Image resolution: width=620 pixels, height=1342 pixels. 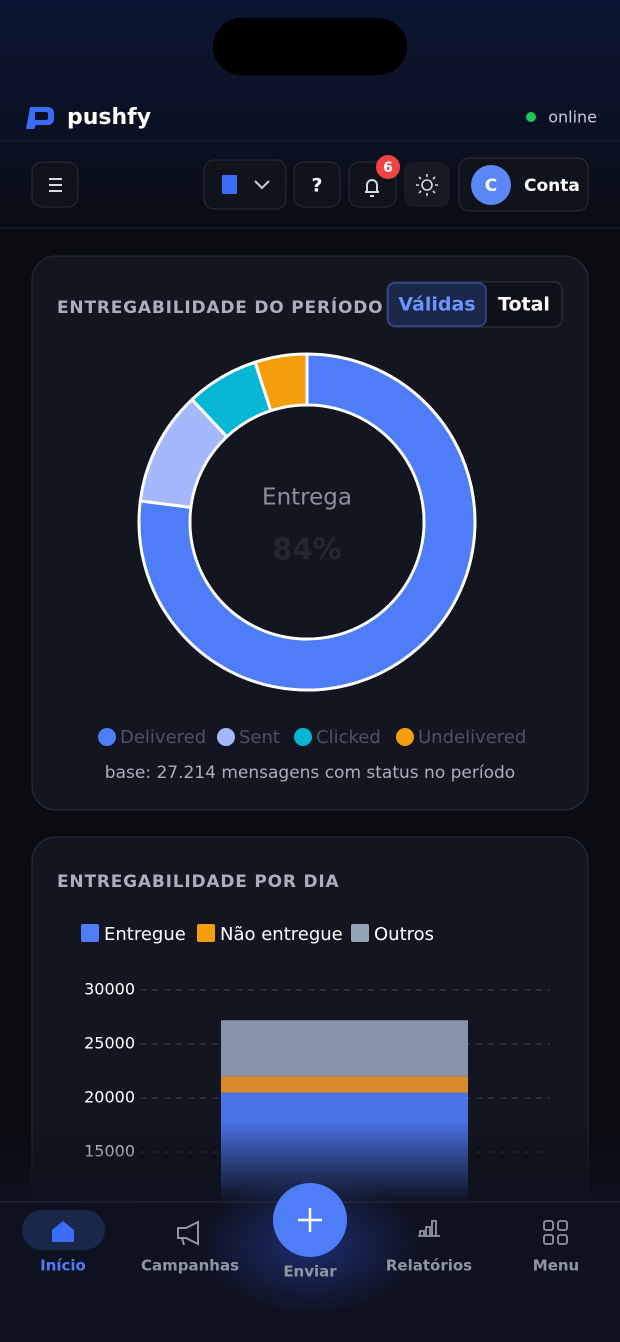 What do you see at coordinates (429, 1228) in the screenshot?
I see `reports-icon` at bounding box center [429, 1228].